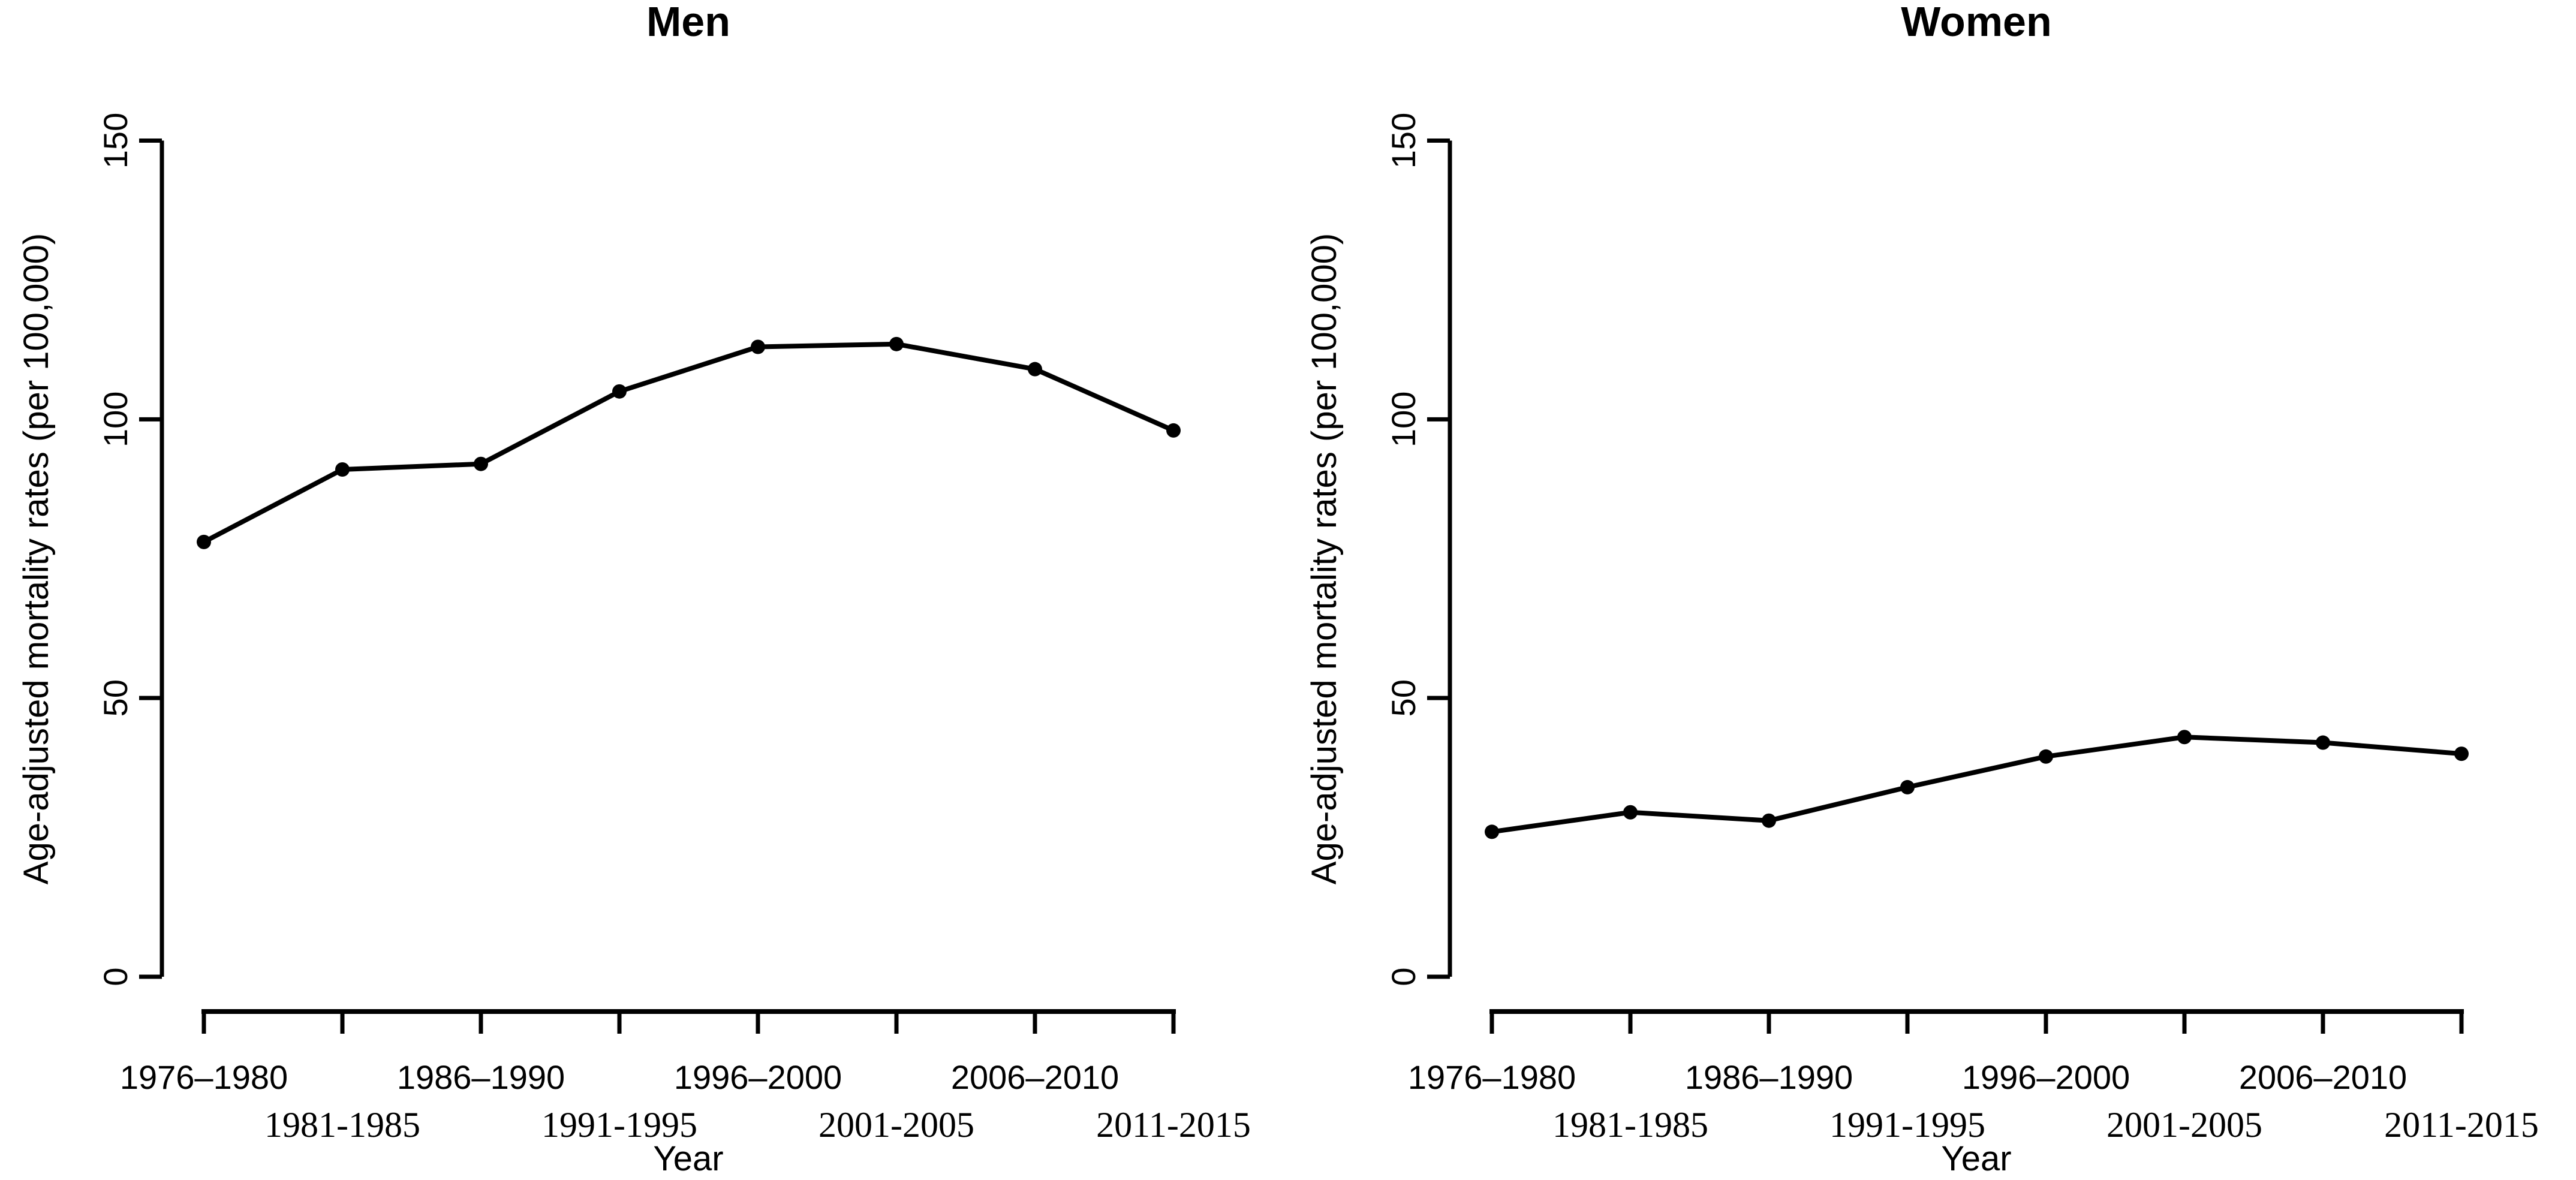 This screenshot has width=2576, height=1180. Describe the element at coordinates (1976, 22) in the screenshot. I see `panel-title: Women` at that location.